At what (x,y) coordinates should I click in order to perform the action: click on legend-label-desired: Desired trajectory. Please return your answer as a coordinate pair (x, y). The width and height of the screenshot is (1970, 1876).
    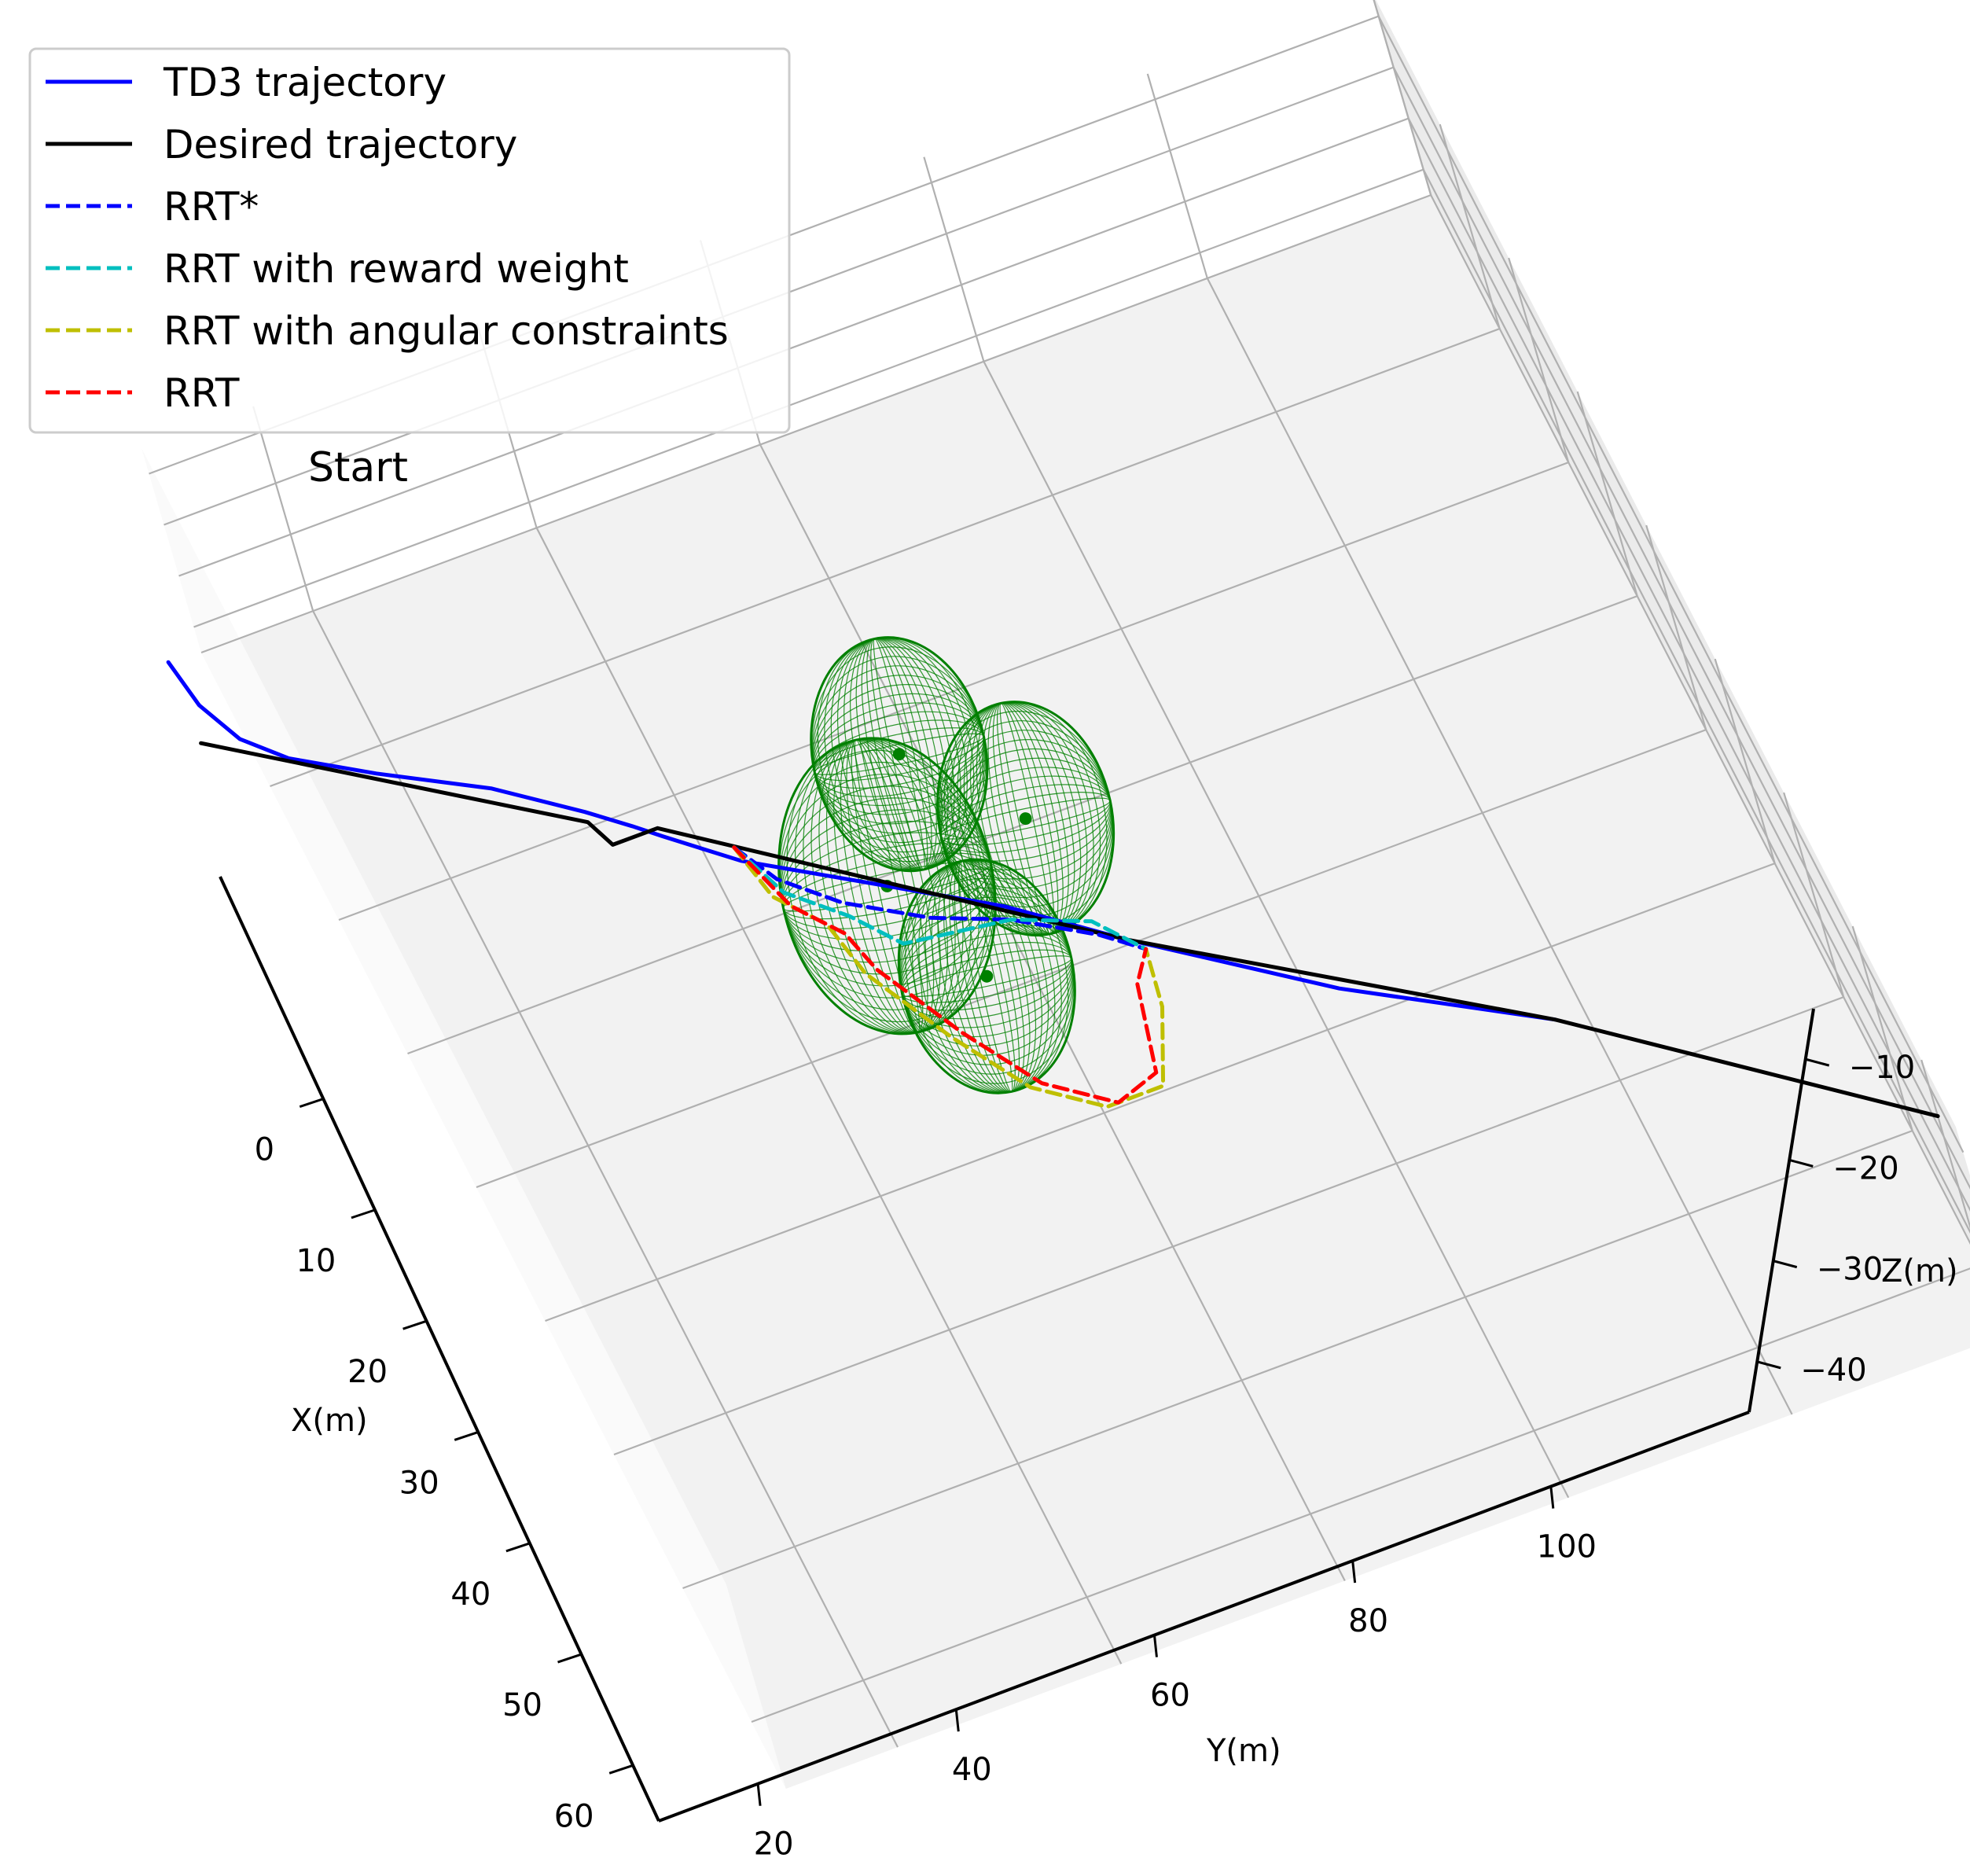
    Looking at the image, I should click on (340, 144).